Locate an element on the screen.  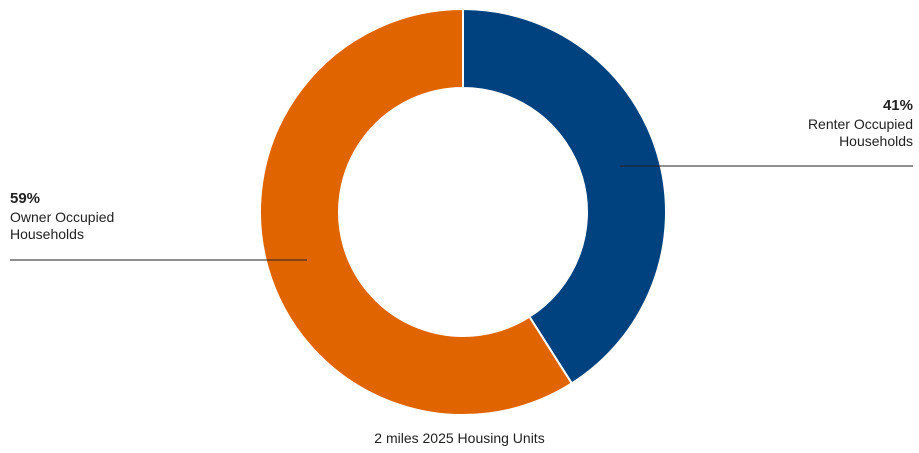
category-label: Renter Occupied Households is located at coordinates (860, 132).